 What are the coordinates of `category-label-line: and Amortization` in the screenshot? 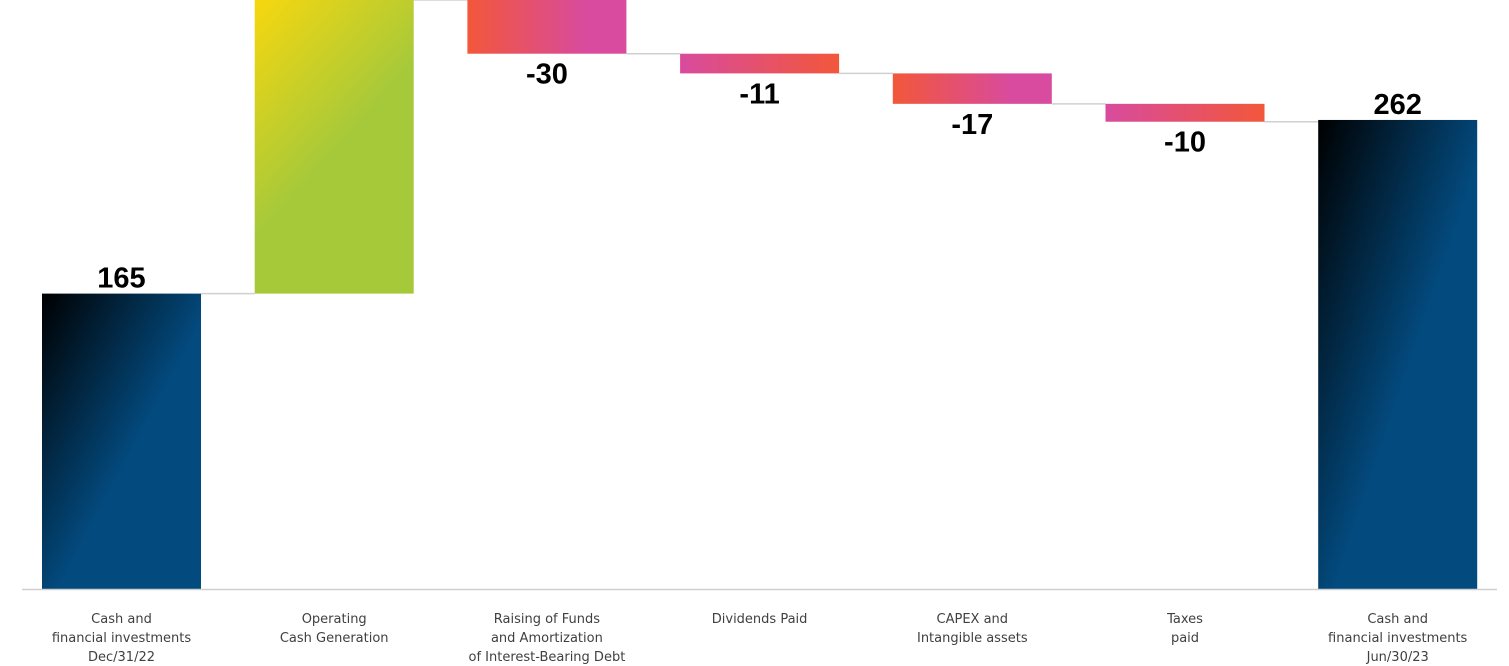 It's located at (547, 638).